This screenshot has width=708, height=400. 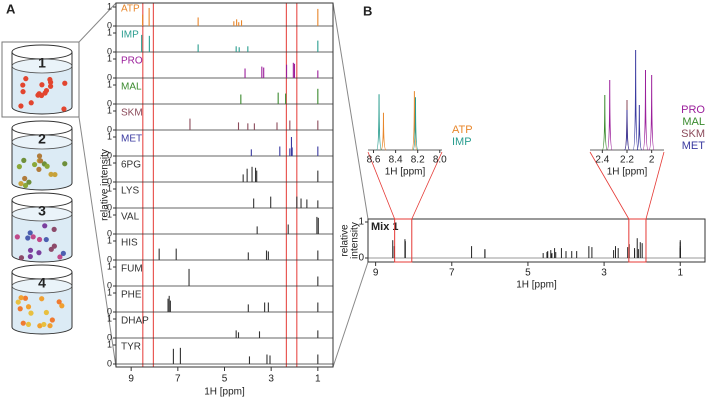 What do you see at coordinates (131, 87) in the screenshot?
I see `row-label: MAL` at bounding box center [131, 87].